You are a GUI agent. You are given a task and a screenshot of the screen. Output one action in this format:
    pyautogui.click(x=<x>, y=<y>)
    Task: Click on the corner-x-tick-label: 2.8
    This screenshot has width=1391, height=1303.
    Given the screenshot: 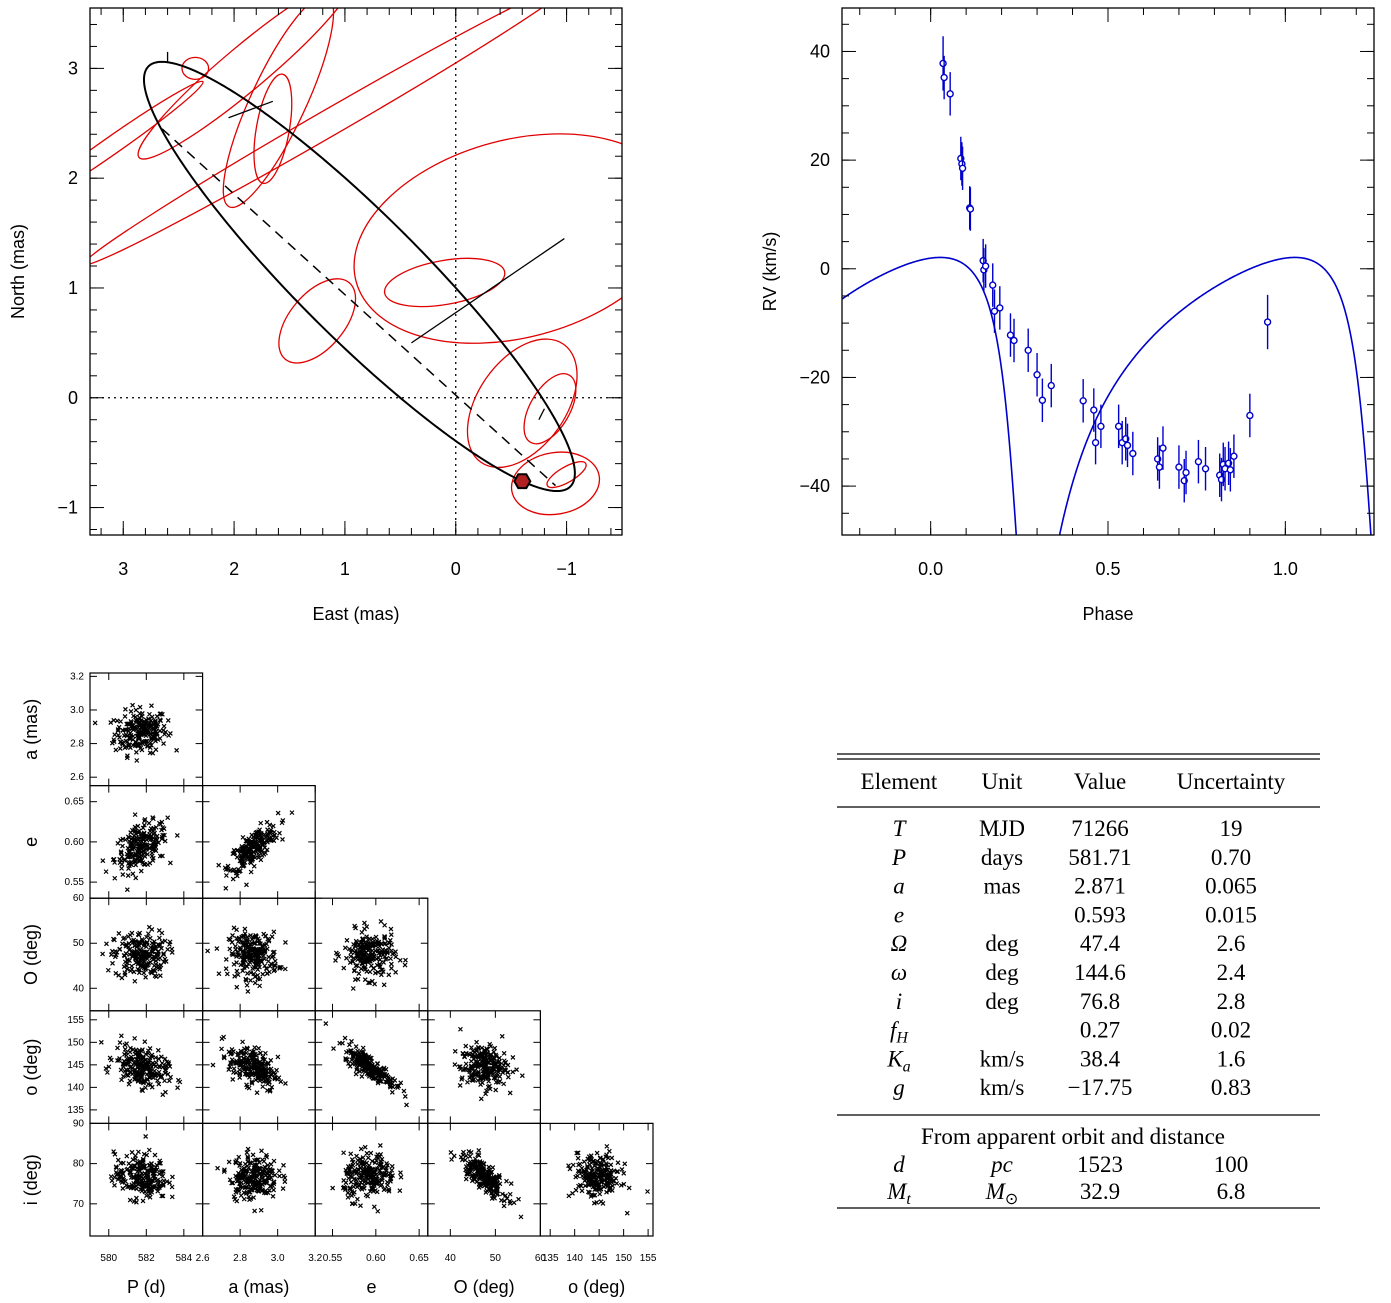 What is the action you would take?
    pyautogui.click(x=240, y=1258)
    